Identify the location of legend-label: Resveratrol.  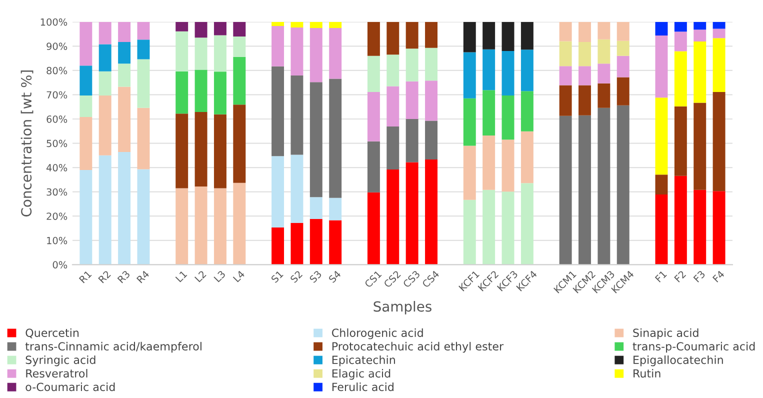
(57, 373).